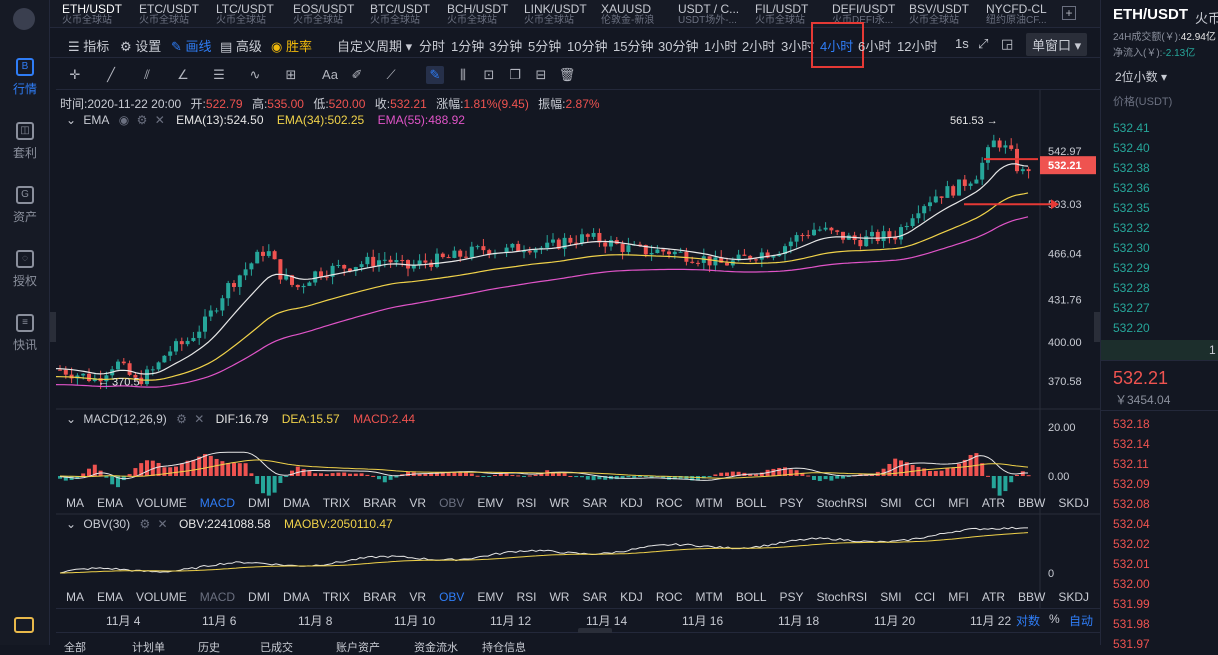 Image resolution: width=1218 pixels, height=655 pixels. I want to click on ask-price: 532.35, so click(1131, 208).